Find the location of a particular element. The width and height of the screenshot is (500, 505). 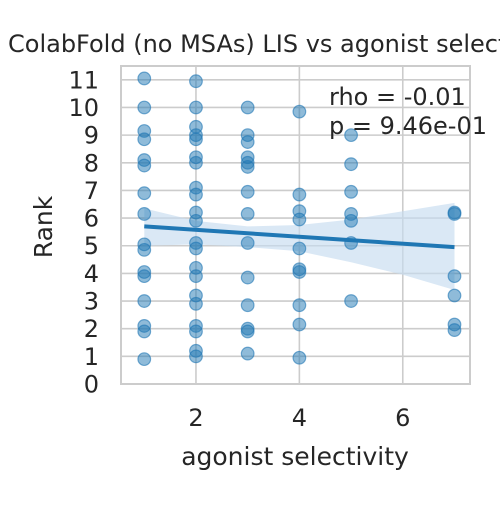

rho-annotation: rho = -0.01 is located at coordinates (397, 97).